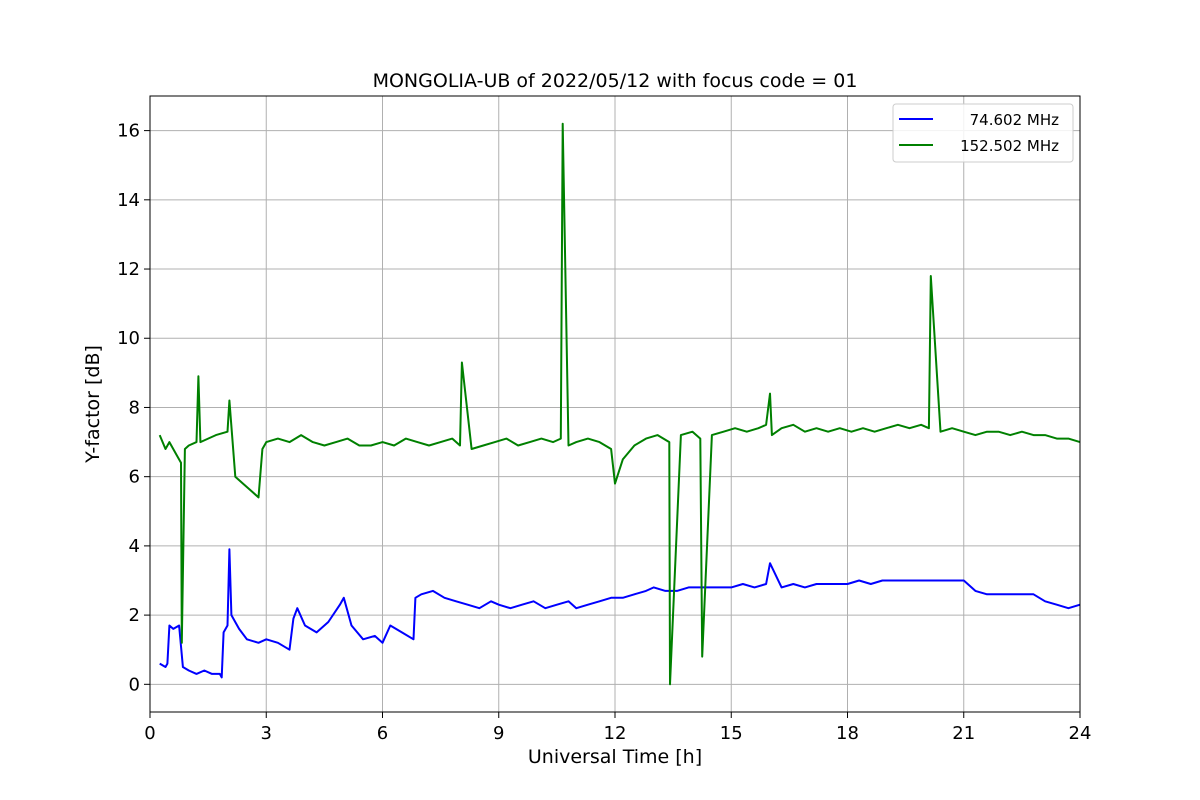  What do you see at coordinates (1080, 733) in the screenshot?
I see `x-tick-label: 24` at bounding box center [1080, 733].